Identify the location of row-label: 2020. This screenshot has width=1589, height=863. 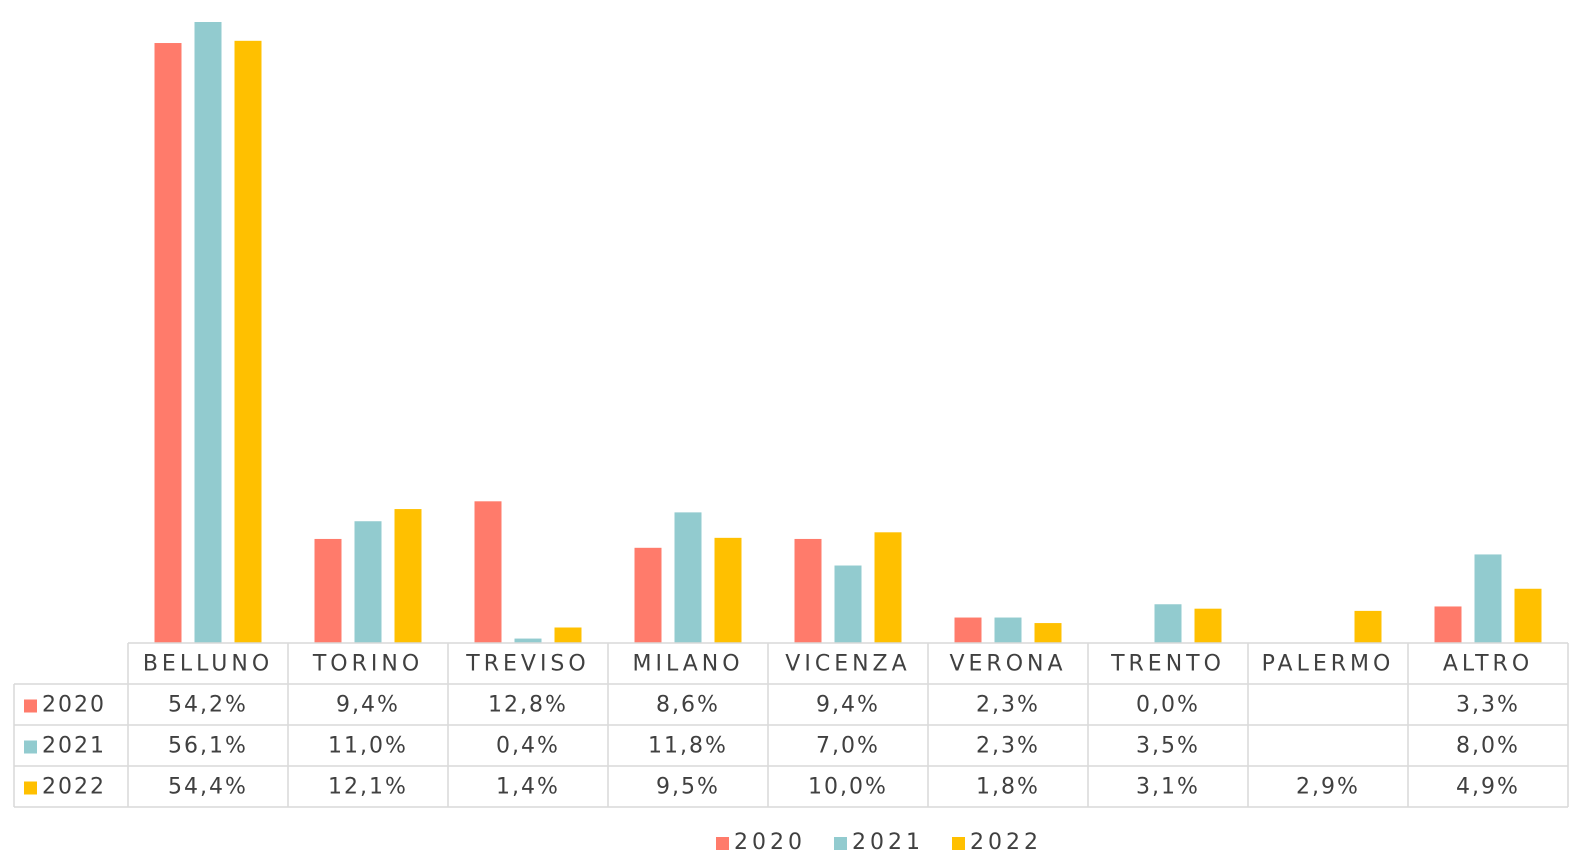
(74, 705).